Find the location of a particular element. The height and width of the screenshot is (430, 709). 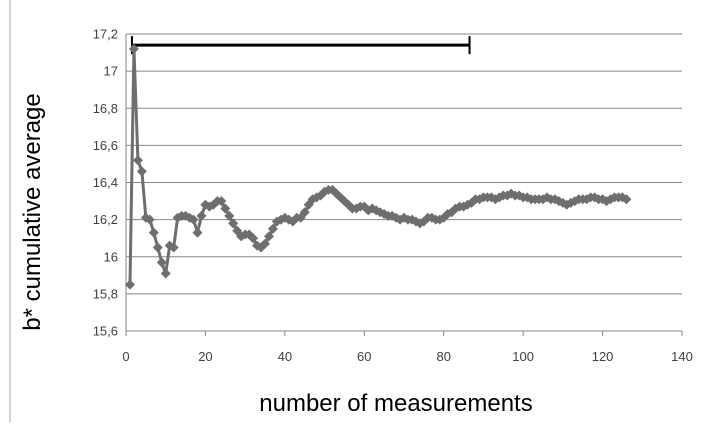

y-tick-label: 17 is located at coordinates (111, 71).